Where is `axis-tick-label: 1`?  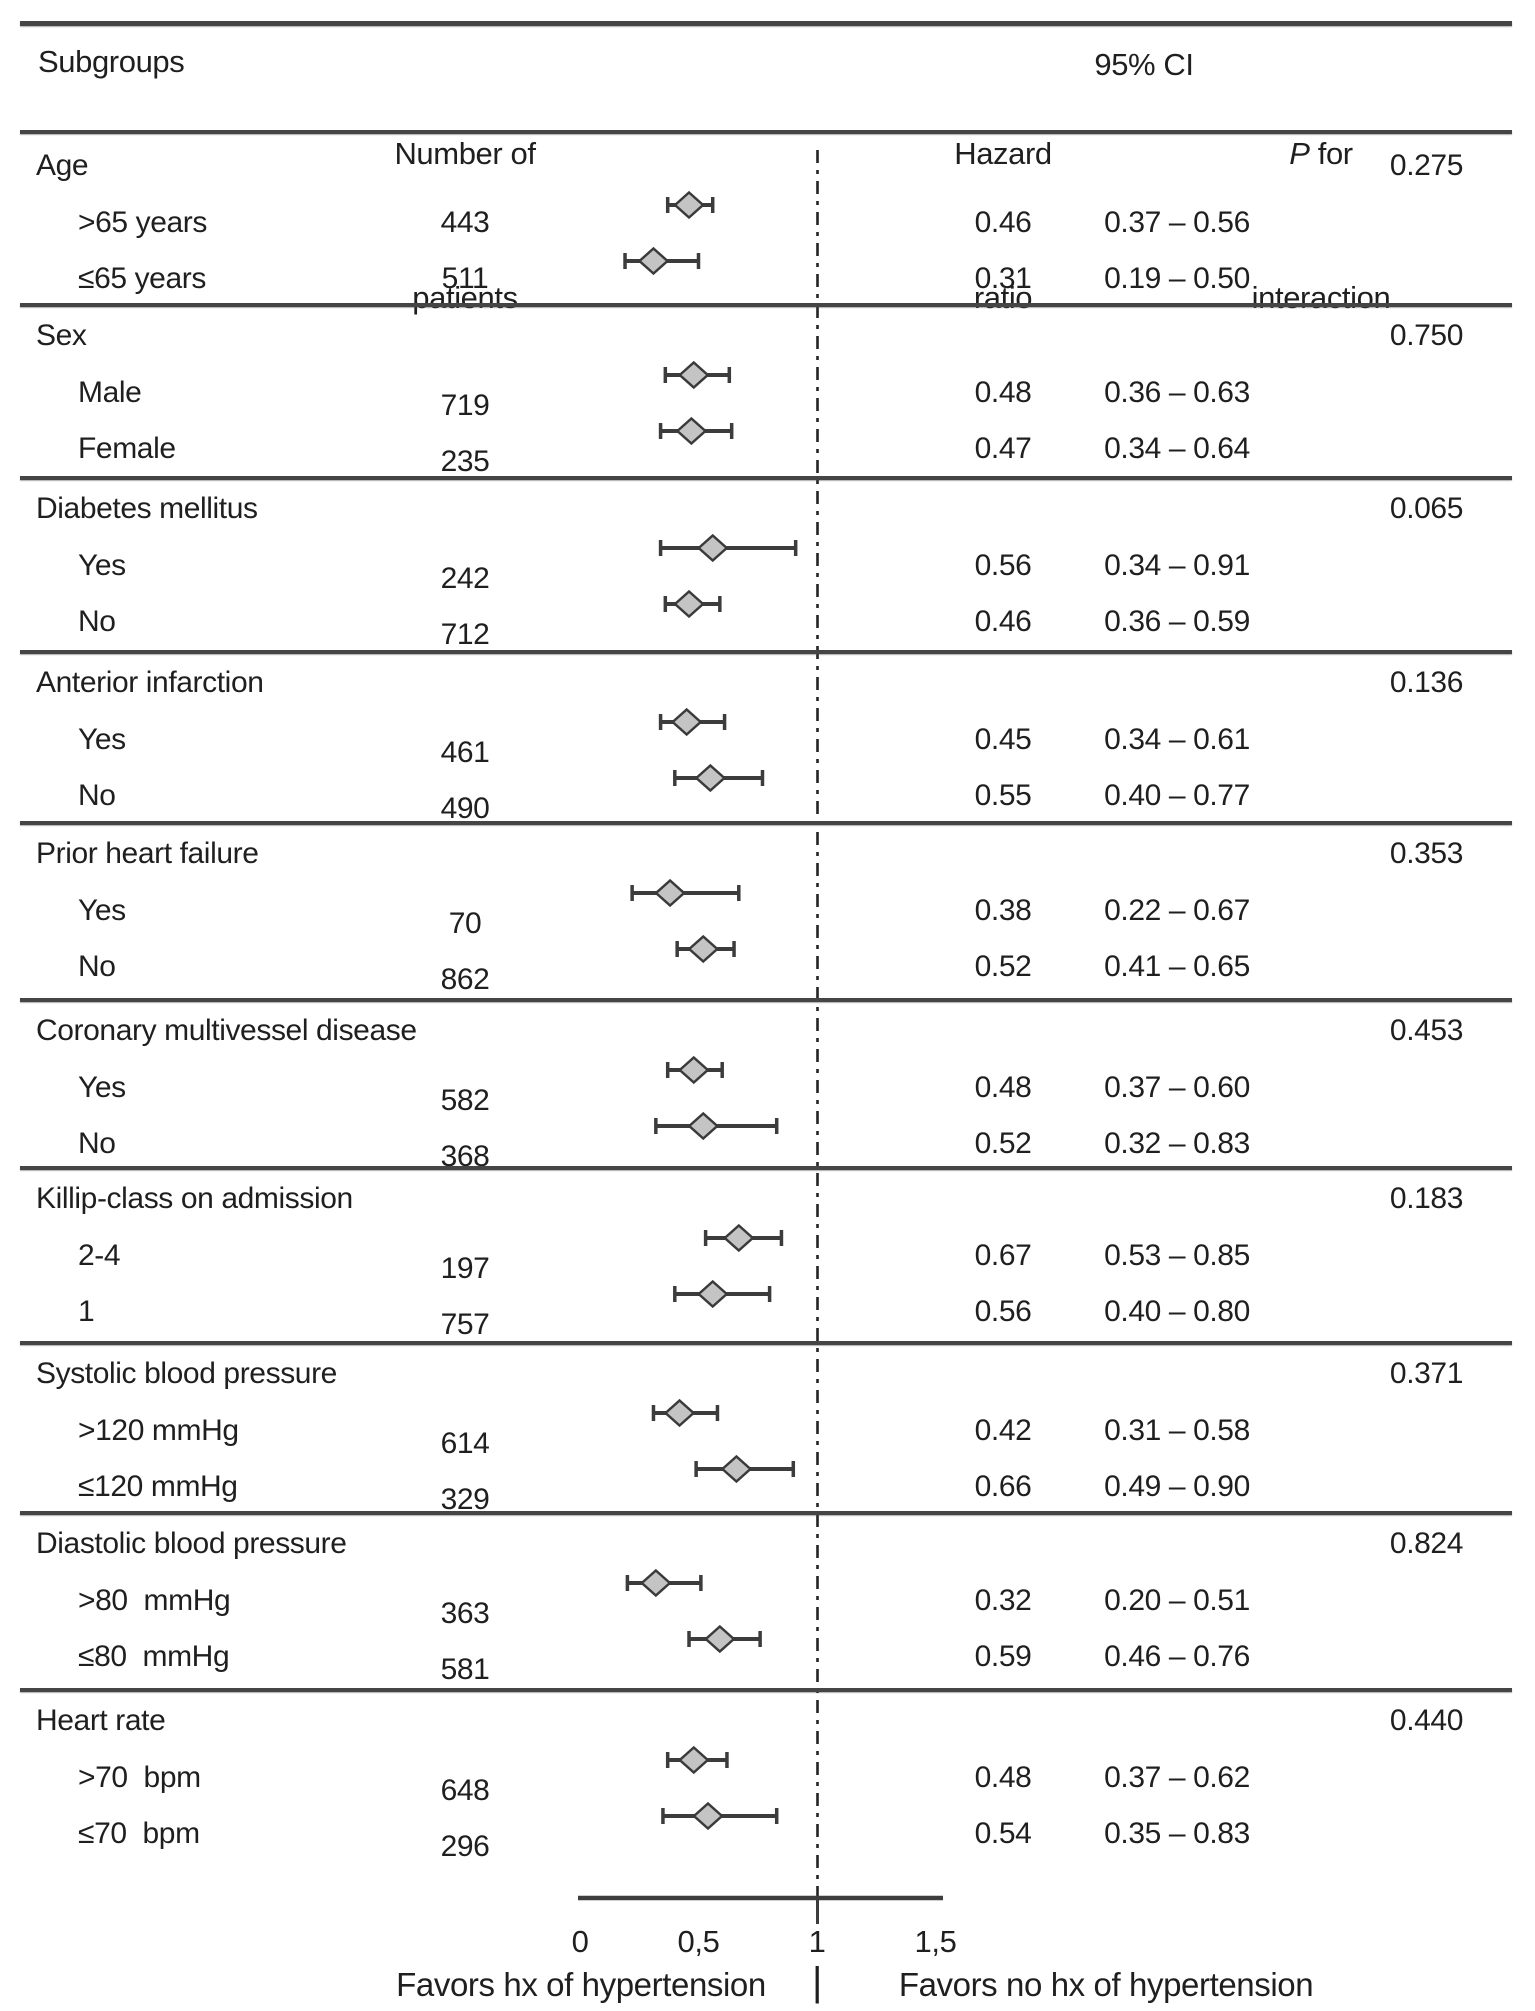
axis-tick-label: 1 is located at coordinates (817, 1941).